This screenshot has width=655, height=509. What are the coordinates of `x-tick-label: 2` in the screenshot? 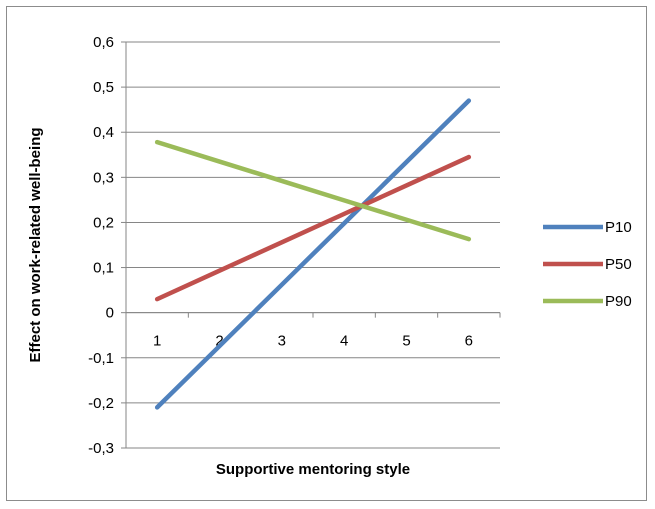 It's located at (219, 341).